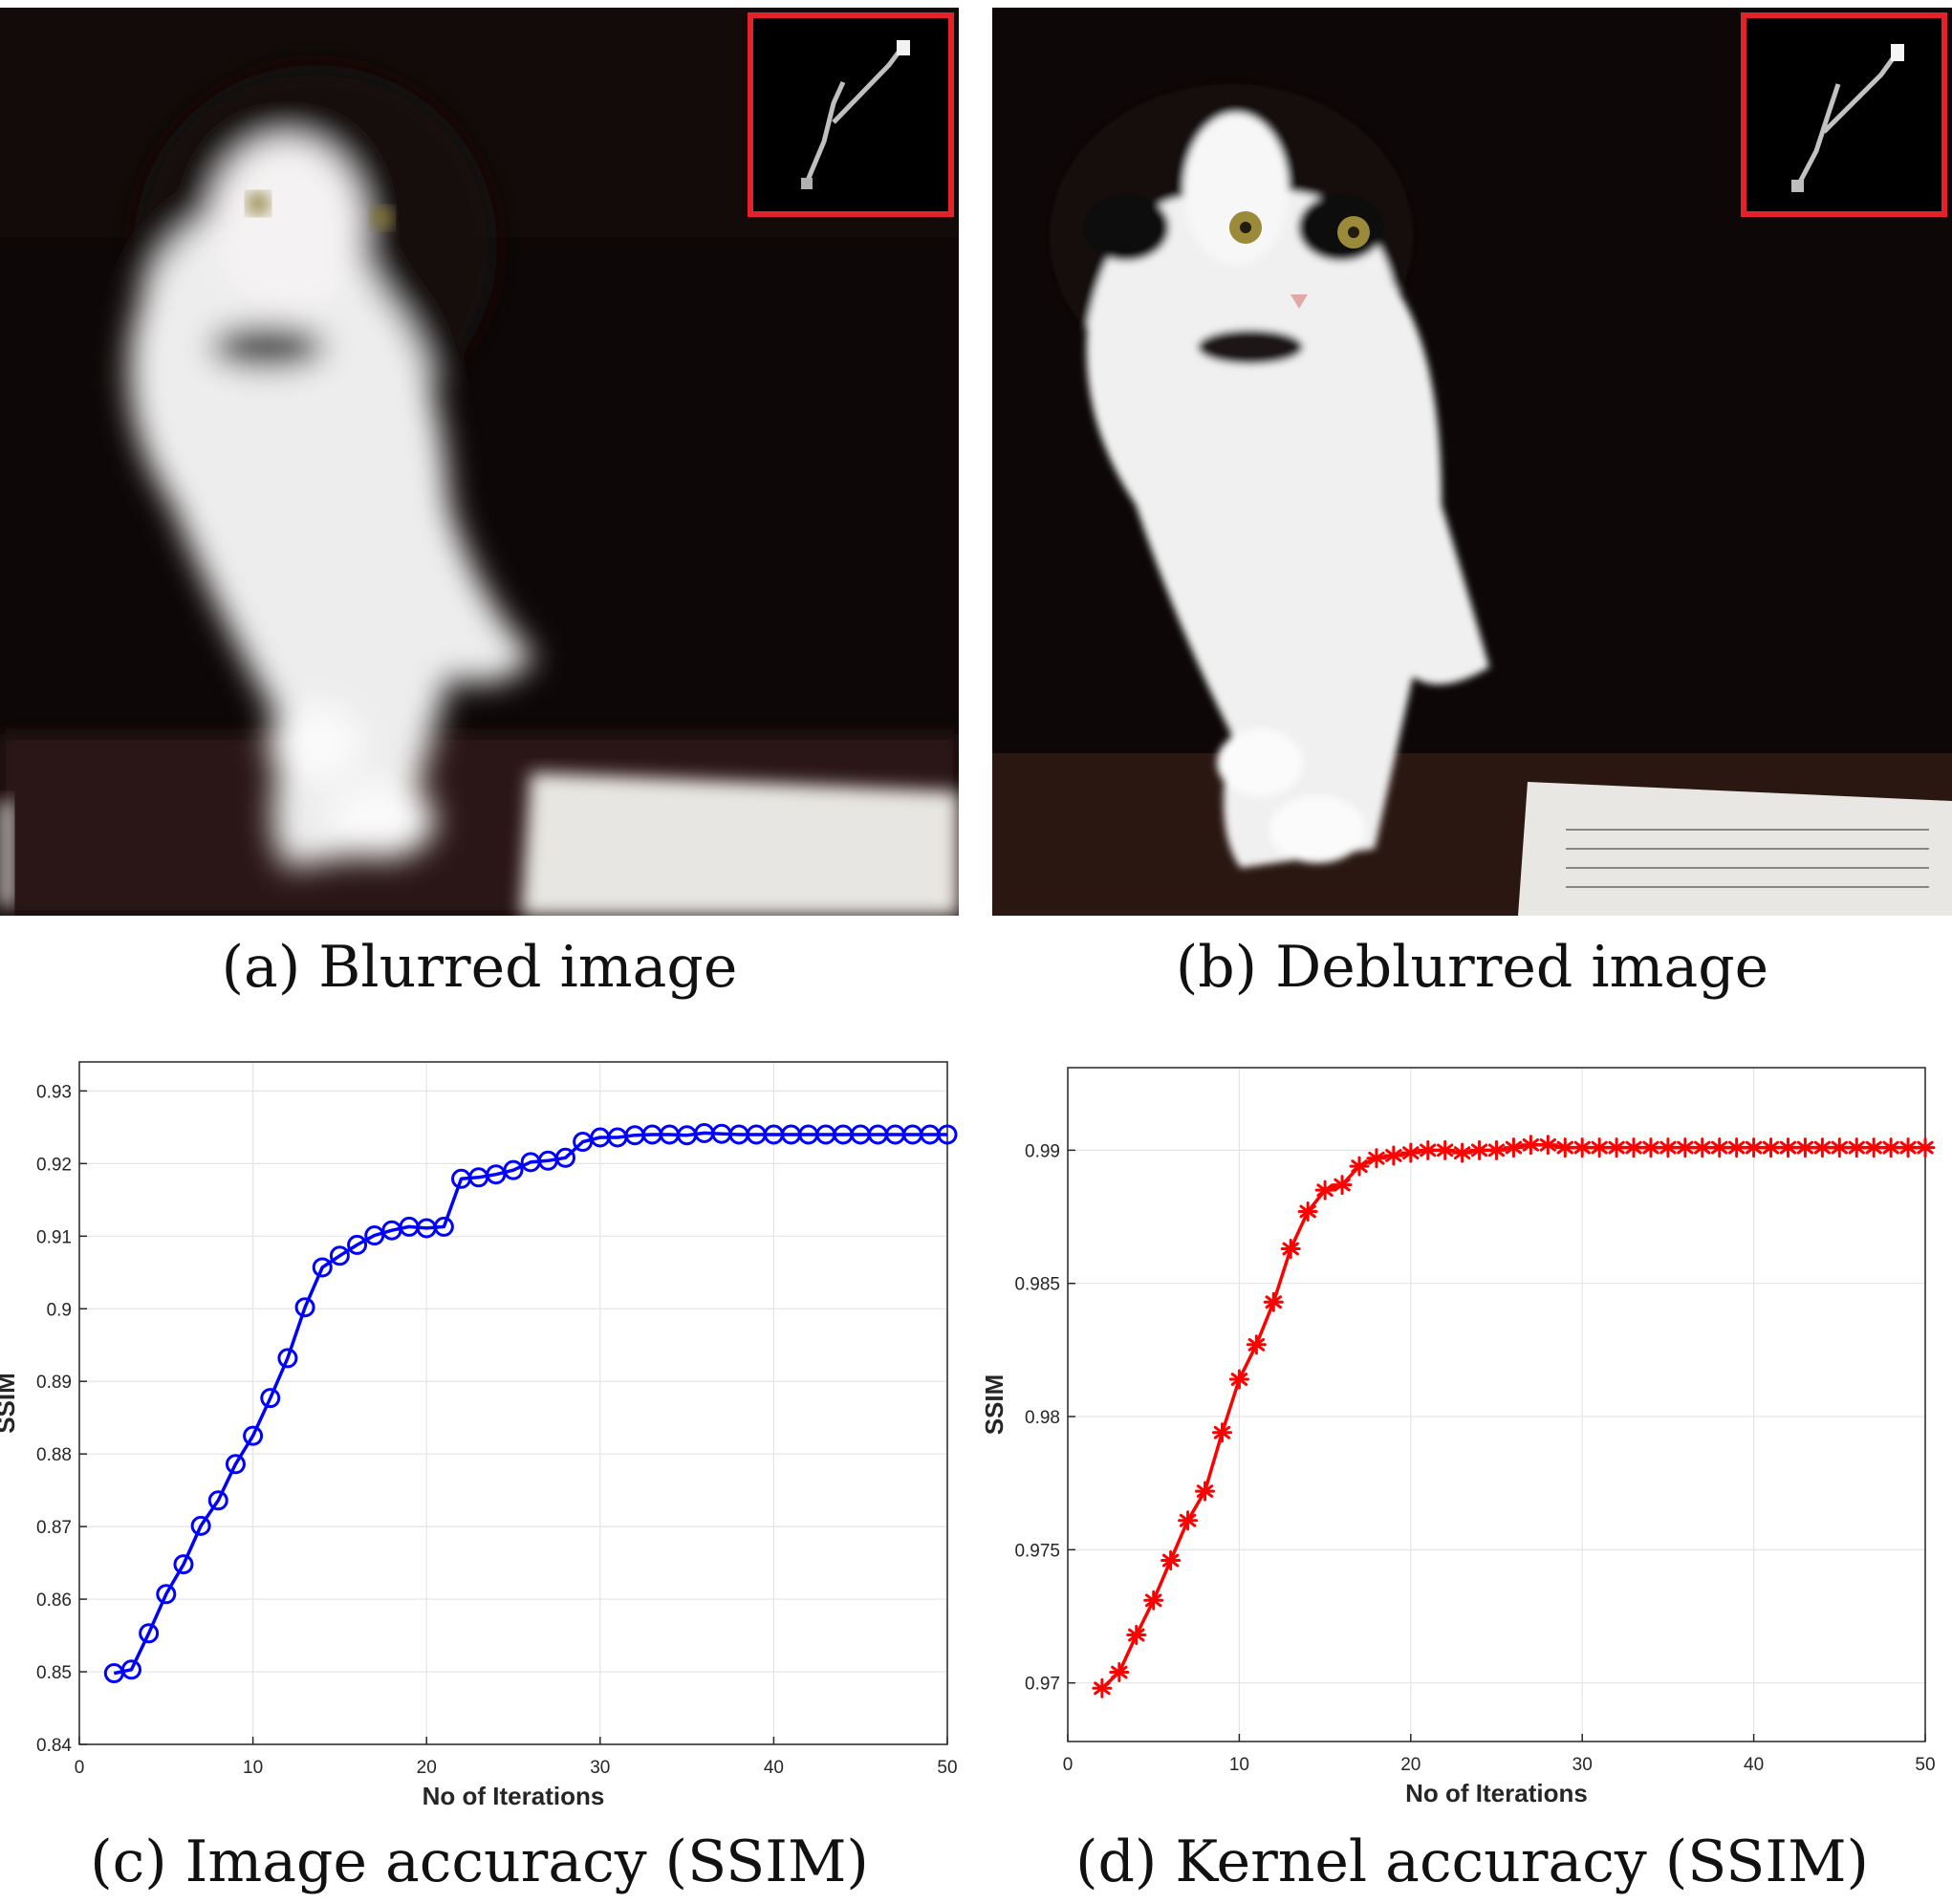  I want to click on y-tick-label: 0.99, so click(1042, 1151).